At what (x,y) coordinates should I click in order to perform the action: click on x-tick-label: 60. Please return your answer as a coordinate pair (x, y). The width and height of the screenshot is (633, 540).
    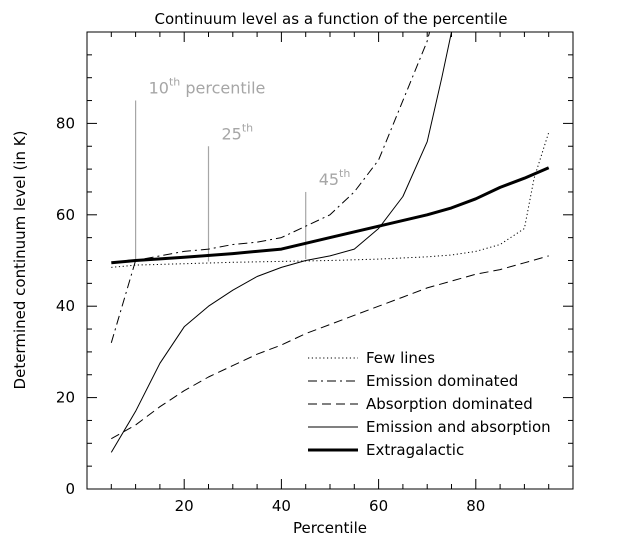
    Looking at the image, I should click on (378, 506).